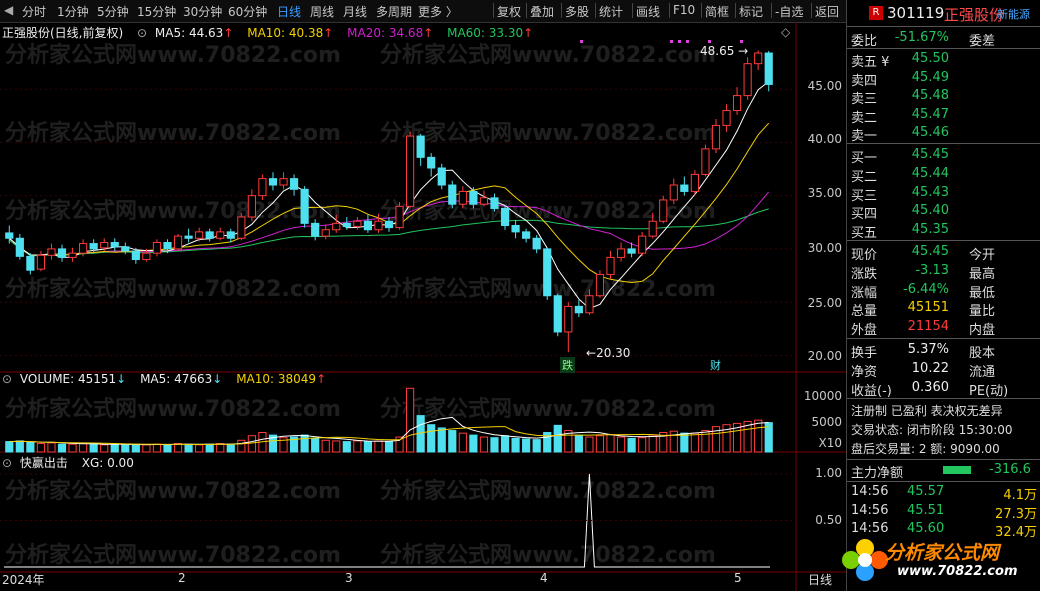 Image resolution: width=1040 pixels, height=591 pixels. Describe the element at coordinates (613, 353) in the screenshot. I see `low-value: 20.30` at that location.